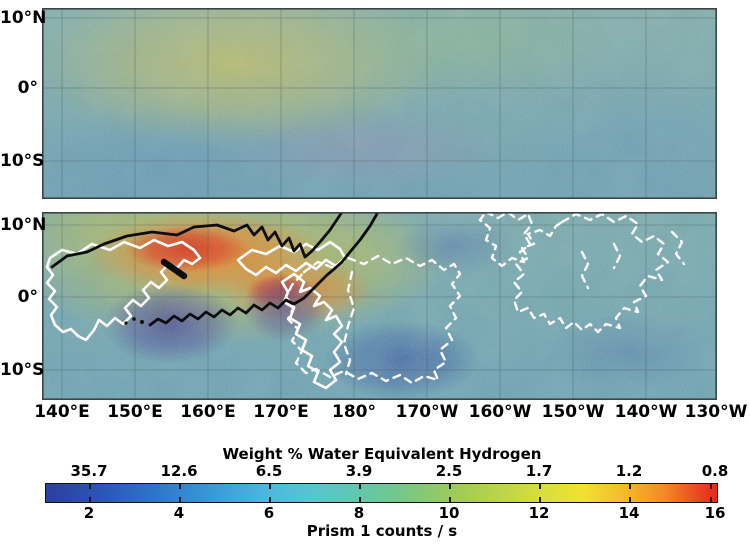 The width and height of the screenshot is (750, 544). Describe the element at coordinates (715, 513) in the screenshot. I see `counts-tick-label: 16` at that location.